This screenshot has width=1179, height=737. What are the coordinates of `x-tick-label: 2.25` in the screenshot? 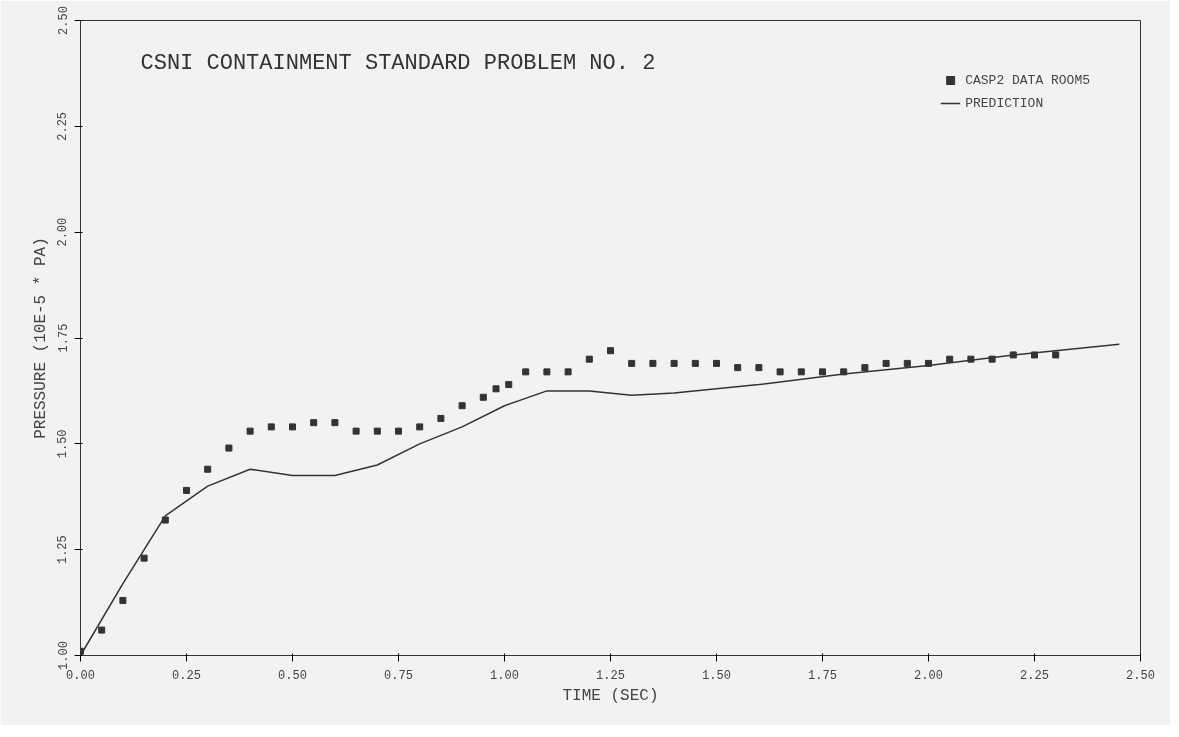 It's located at (1034, 675).